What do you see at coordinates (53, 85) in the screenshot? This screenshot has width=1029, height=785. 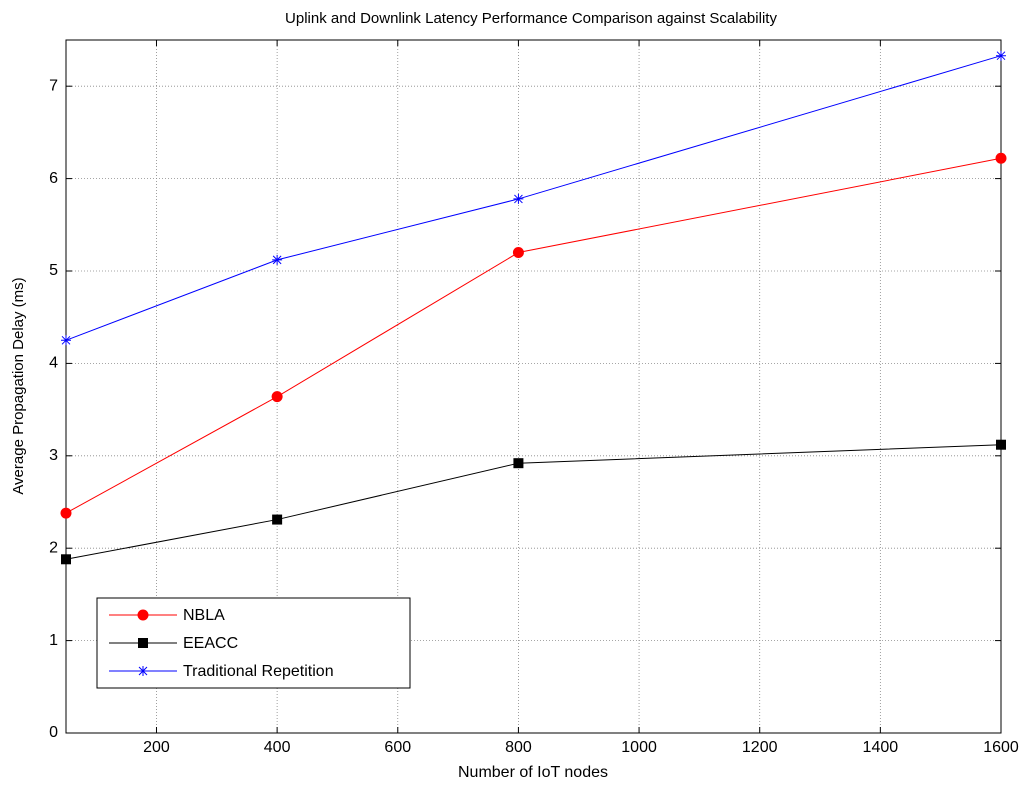 I see `y-tick-label: 7` at bounding box center [53, 85].